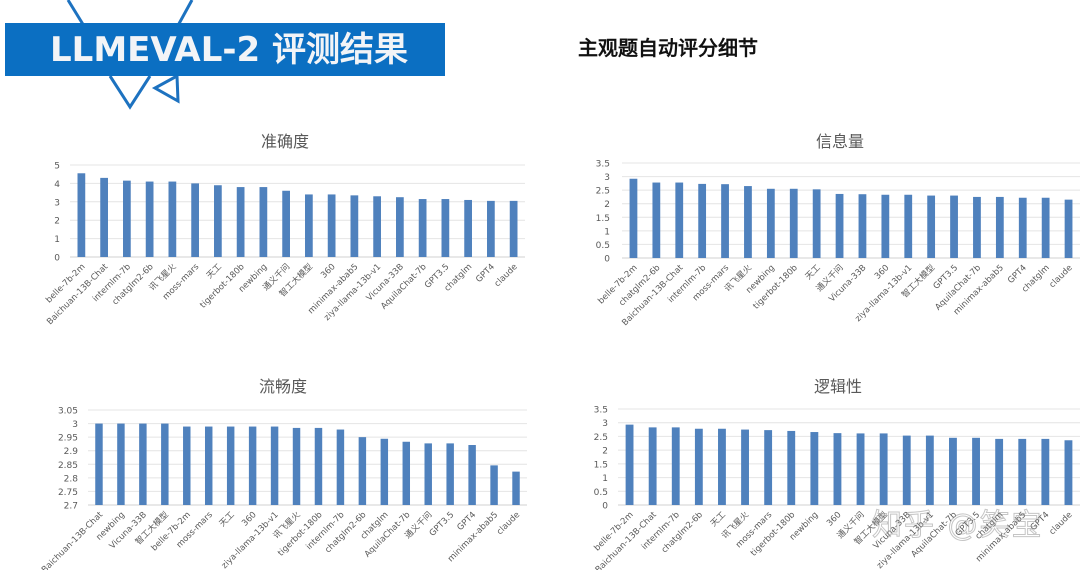 Image resolution: width=1080 pixels, height=570 pixels. What do you see at coordinates (838, 386) in the screenshot?
I see `chart-title: 逻辑性` at bounding box center [838, 386].